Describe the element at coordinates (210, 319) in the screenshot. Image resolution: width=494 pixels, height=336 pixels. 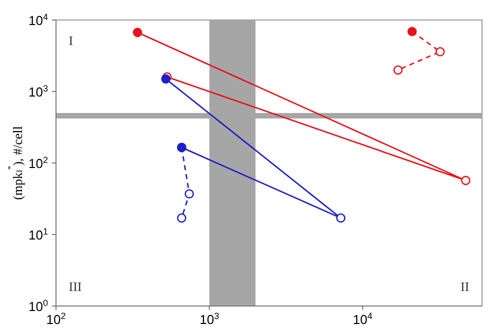
I see `x-tick-label: 10$^{3}$` at that location.